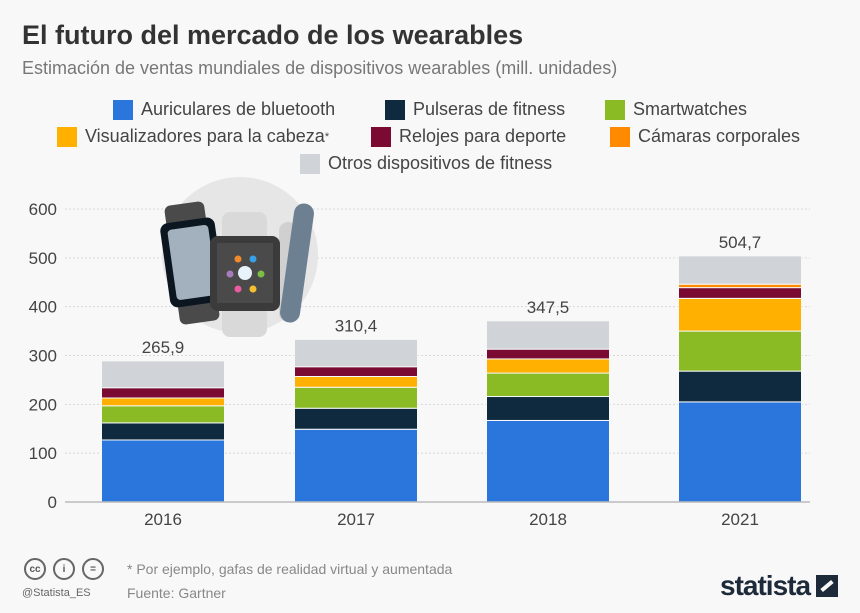  I want to click on legend-label: Visualizadores para la cabeza, so click(205, 136).